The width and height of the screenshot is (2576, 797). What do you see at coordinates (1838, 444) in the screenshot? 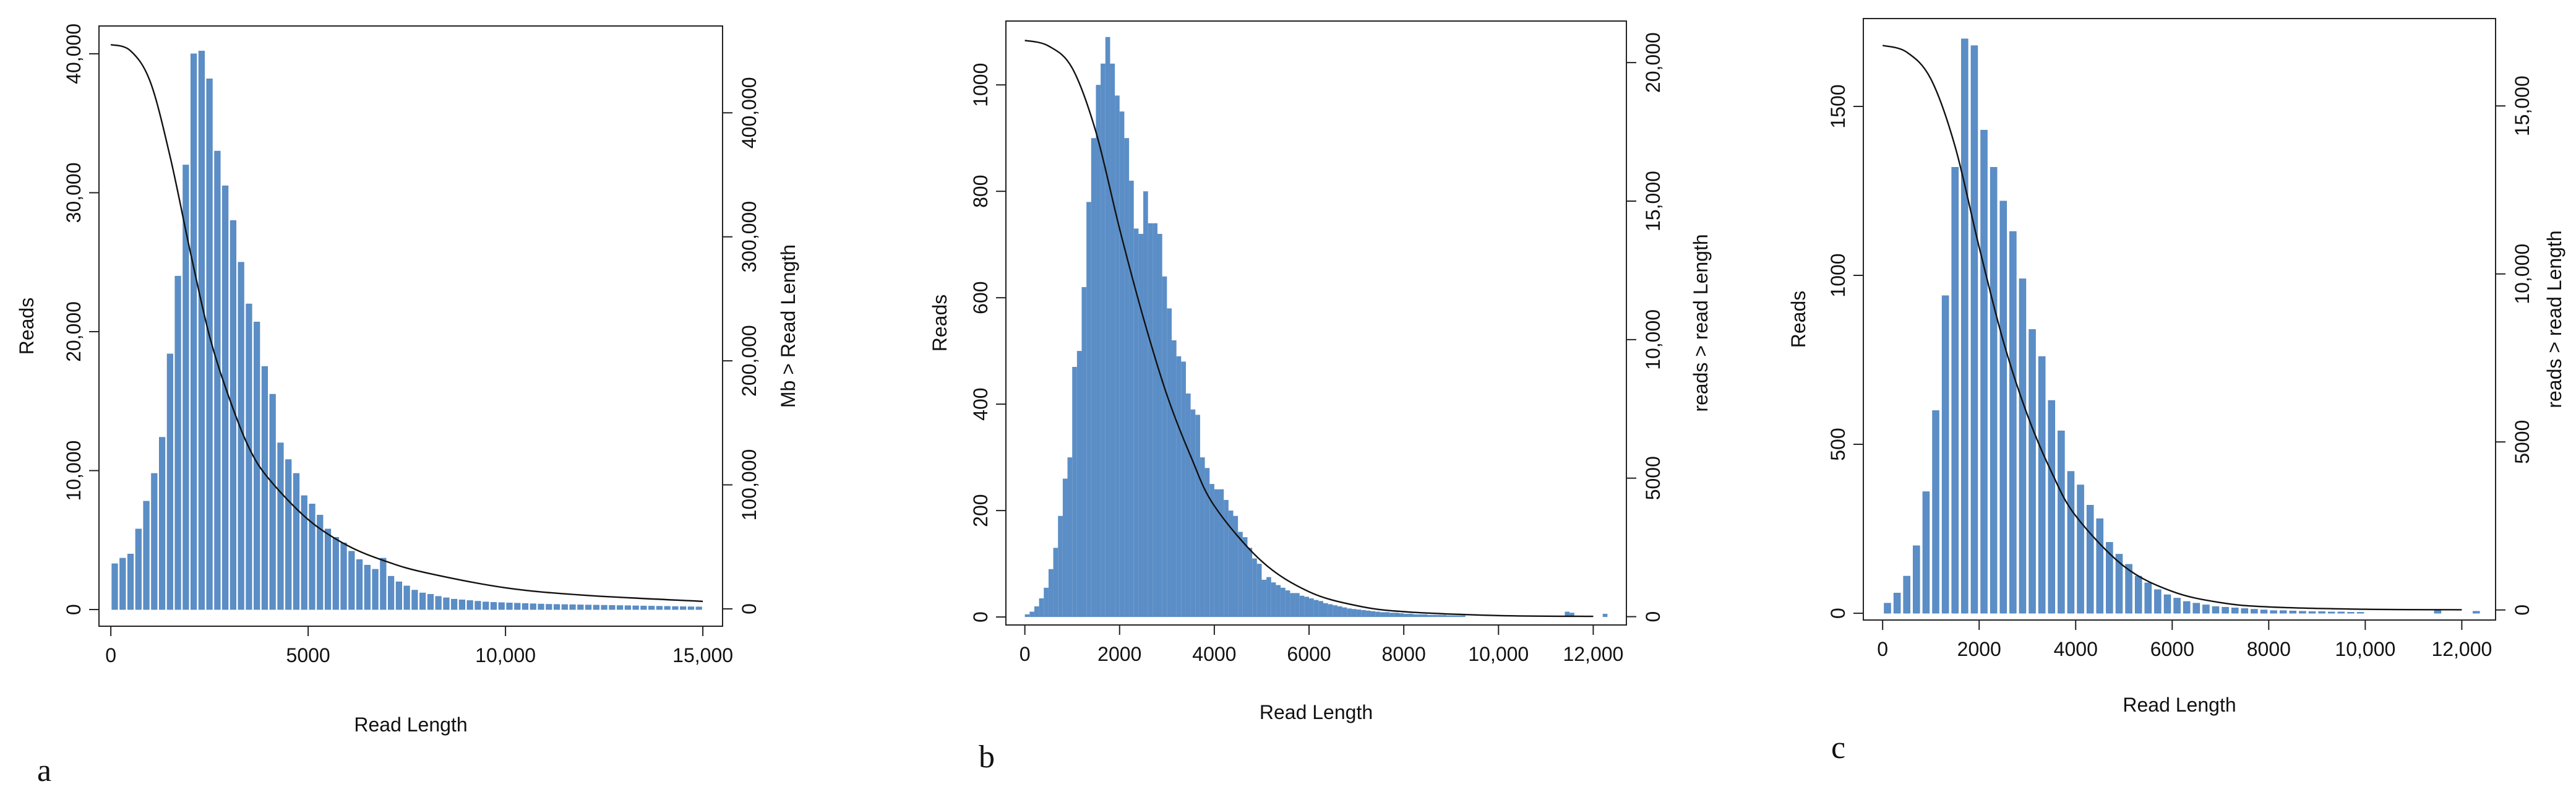
I see `y-tick-label: 500` at bounding box center [1838, 444].